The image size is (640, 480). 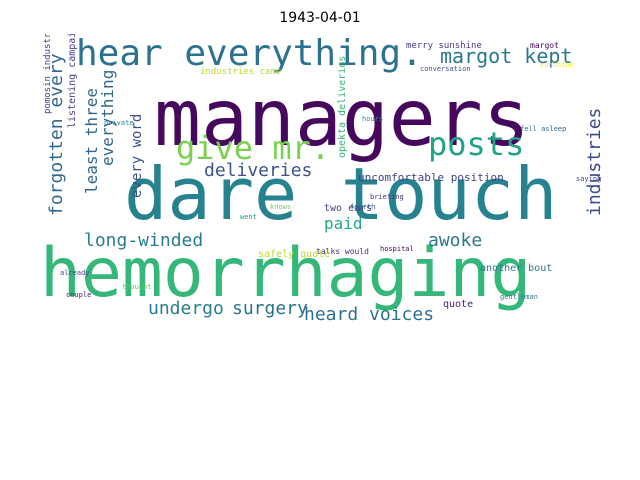 I want to click on cloud-word-saying: saying, so click(x=589, y=179).